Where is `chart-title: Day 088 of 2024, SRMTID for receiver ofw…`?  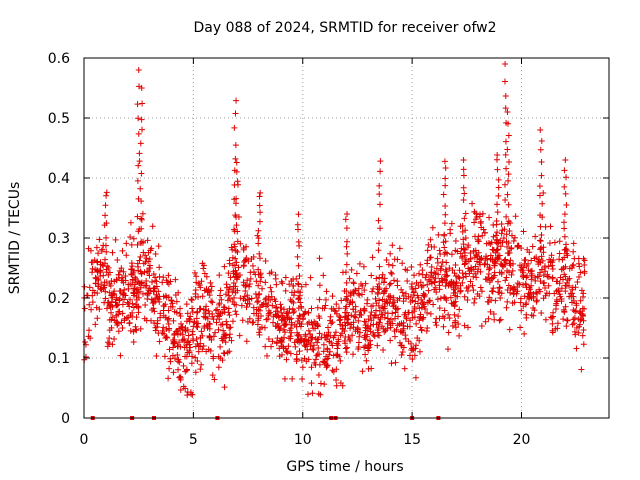 chart-title: Day 088 of 2024, SRMTID for receiver ofw… is located at coordinates (344, 28).